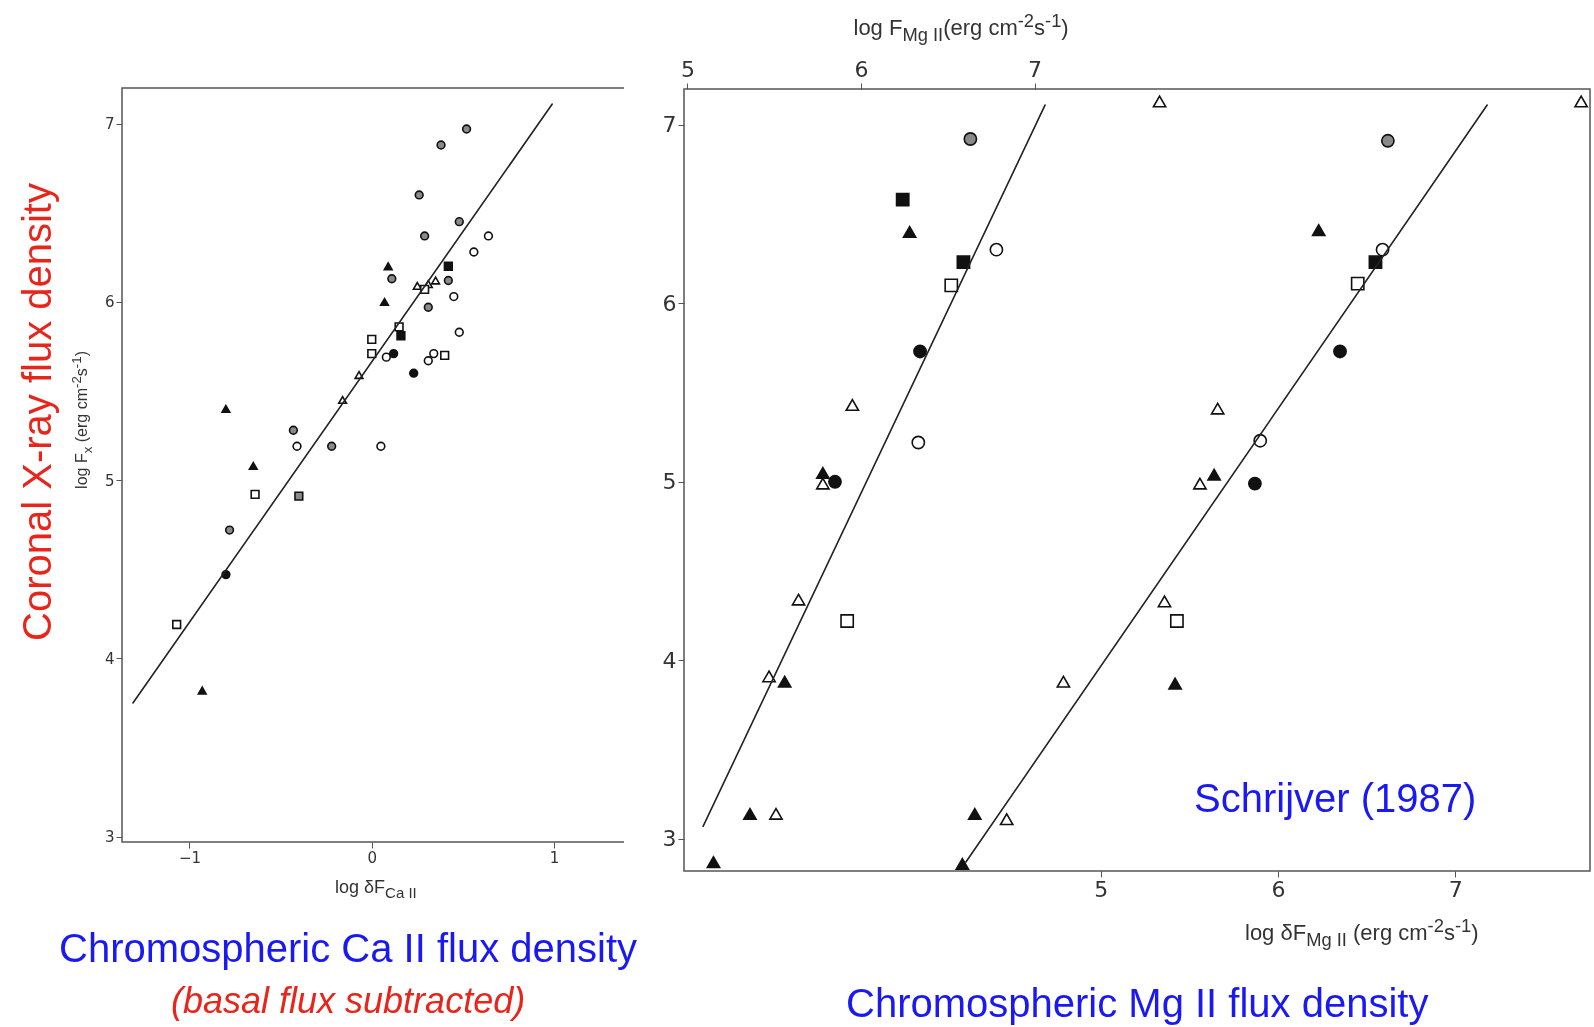 The height and width of the screenshot is (1027, 1594). I want to click on annotation: Schrijver (1987), so click(1335, 798).